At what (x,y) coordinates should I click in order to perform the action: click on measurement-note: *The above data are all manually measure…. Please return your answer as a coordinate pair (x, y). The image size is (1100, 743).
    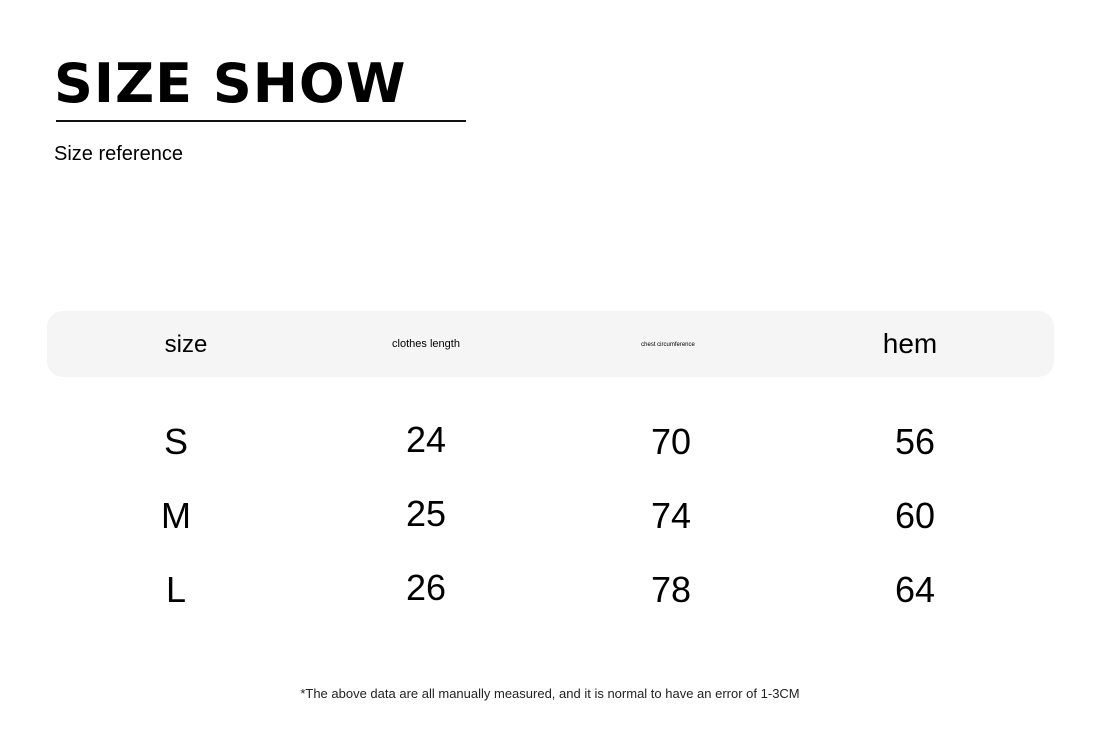
    Looking at the image, I should click on (550, 693).